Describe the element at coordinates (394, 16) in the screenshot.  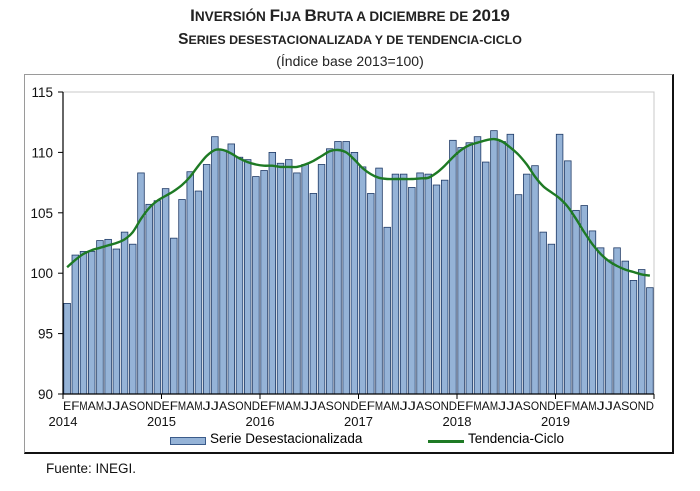
I see `title-part: RUTA A DICIEMBRE DE` at that location.